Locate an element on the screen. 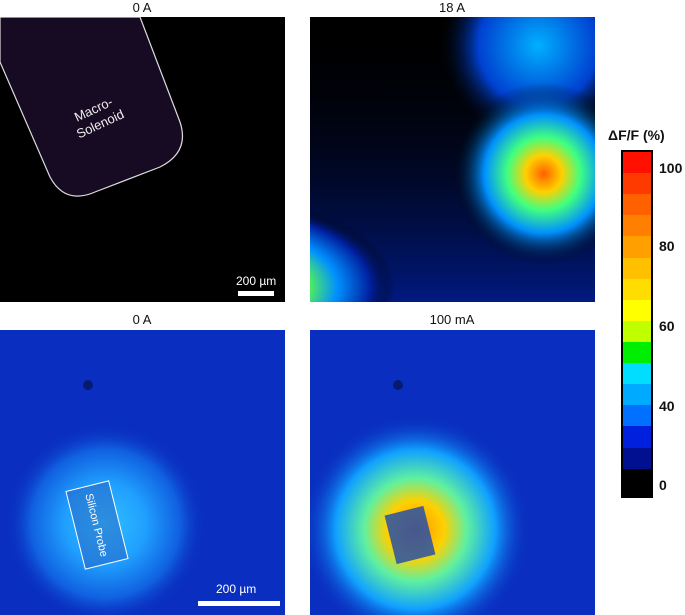 This screenshot has width=685, height=615. colorbar is located at coordinates (637, 324).